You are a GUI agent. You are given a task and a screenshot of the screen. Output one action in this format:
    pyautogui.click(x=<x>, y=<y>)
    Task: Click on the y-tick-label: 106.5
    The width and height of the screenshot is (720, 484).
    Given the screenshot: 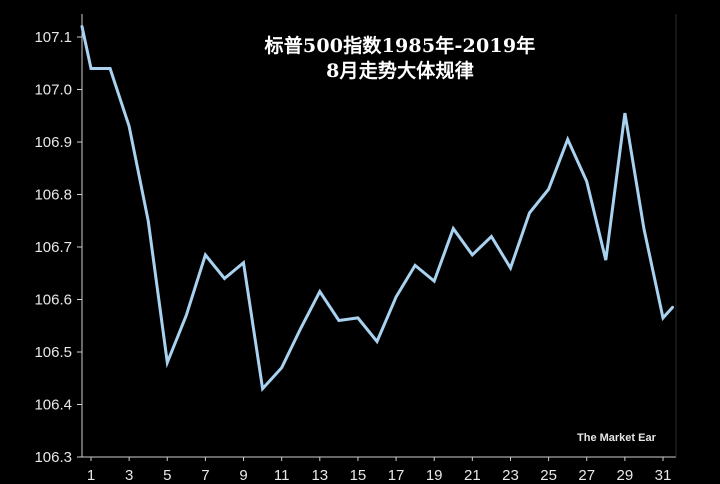 What is the action you would take?
    pyautogui.click(x=53, y=352)
    